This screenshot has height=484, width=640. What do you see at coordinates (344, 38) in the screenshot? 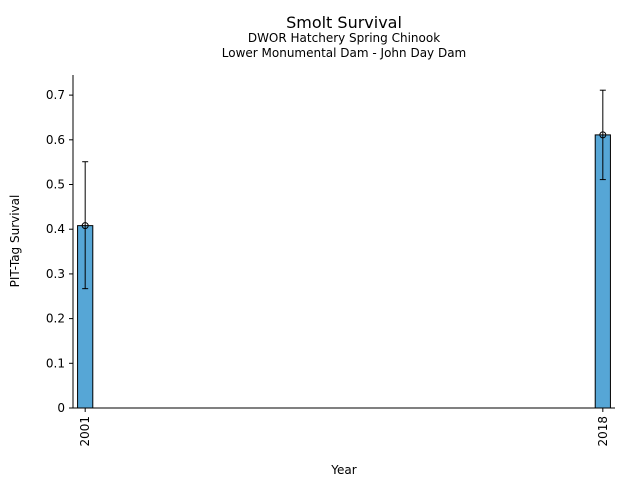
I see `chart-subtitle-line-1: DWOR Hatchery Spring Chinook` at bounding box center [344, 38].